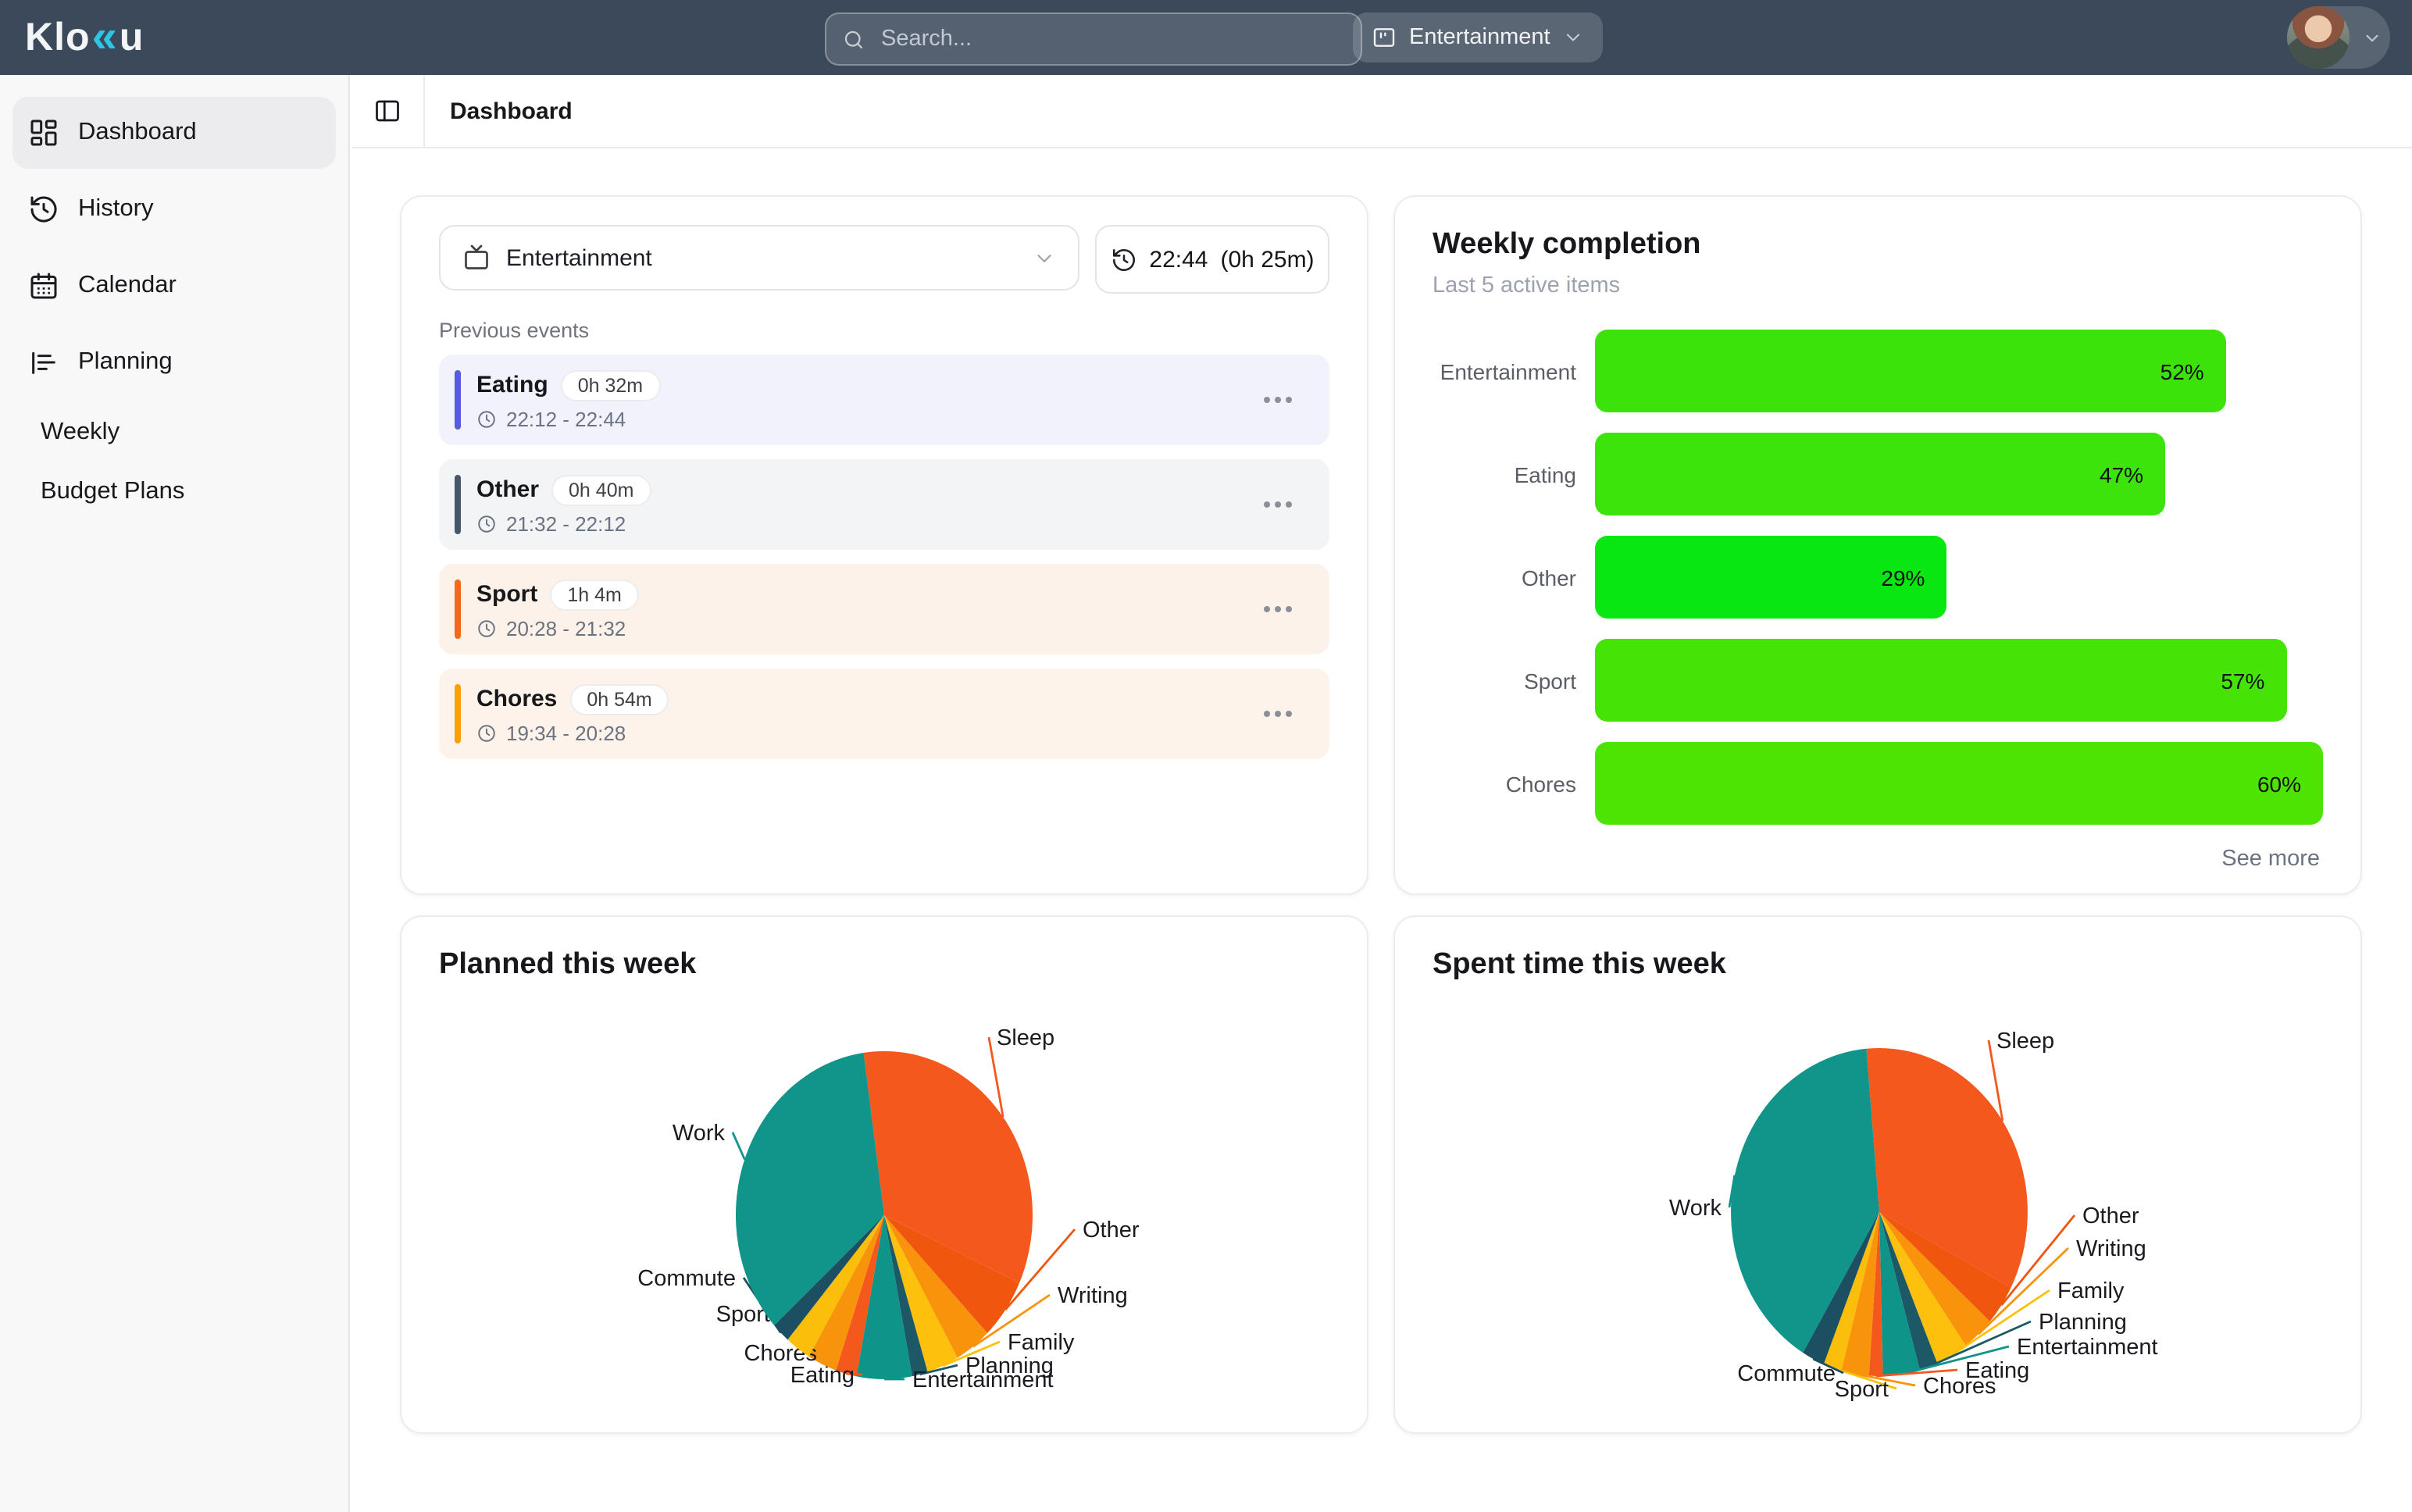 This screenshot has width=2412, height=1512. I want to click on see-more-link: See more, so click(2270, 859).